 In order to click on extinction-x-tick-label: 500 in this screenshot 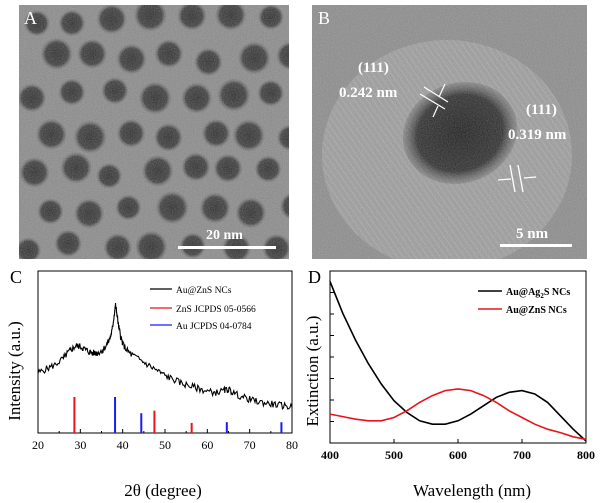, I will do `click(394, 455)`.